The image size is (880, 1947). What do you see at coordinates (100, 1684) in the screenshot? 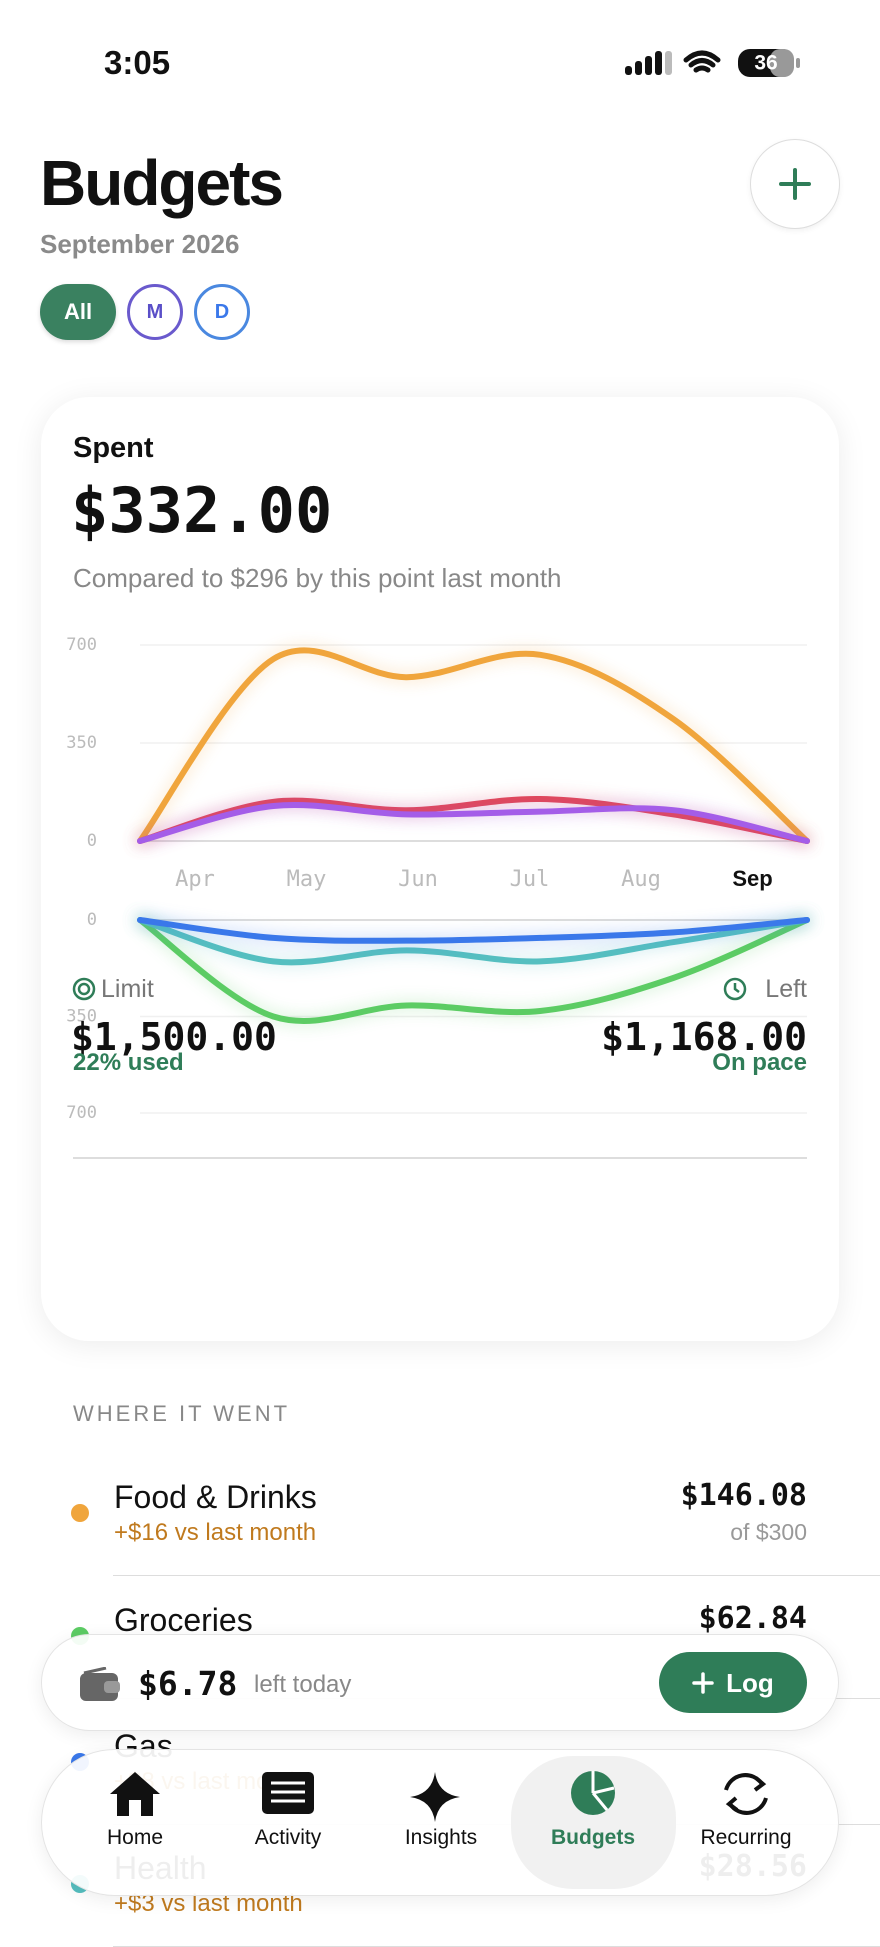
I see `wallet-icon` at bounding box center [100, 1684].